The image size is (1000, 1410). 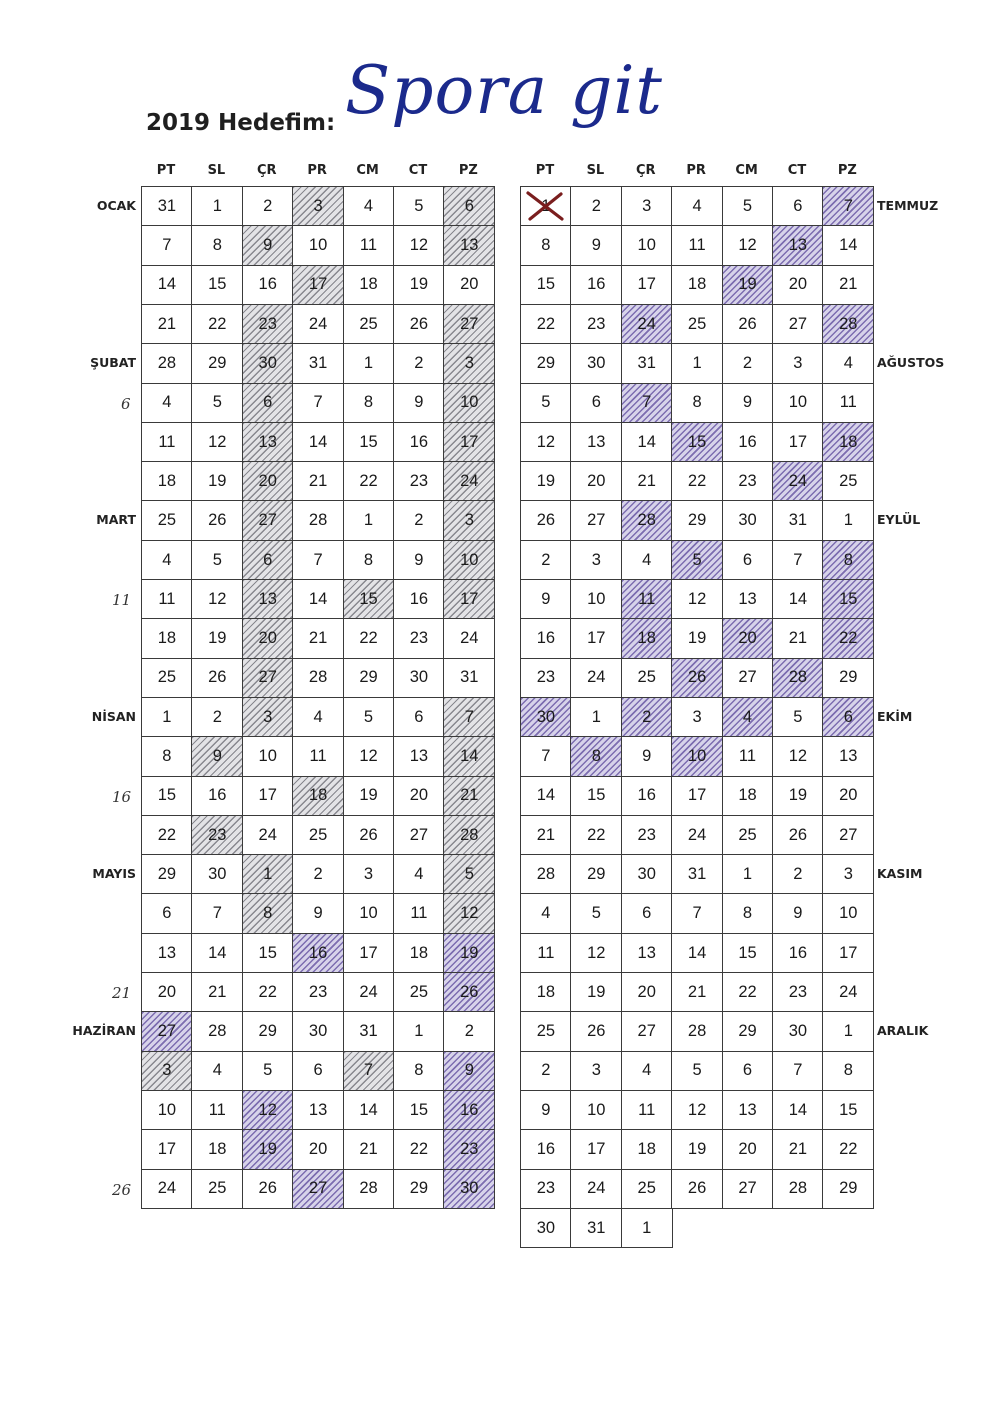 I want to click on left-day-cell: 11, so click(x=167, y=442).